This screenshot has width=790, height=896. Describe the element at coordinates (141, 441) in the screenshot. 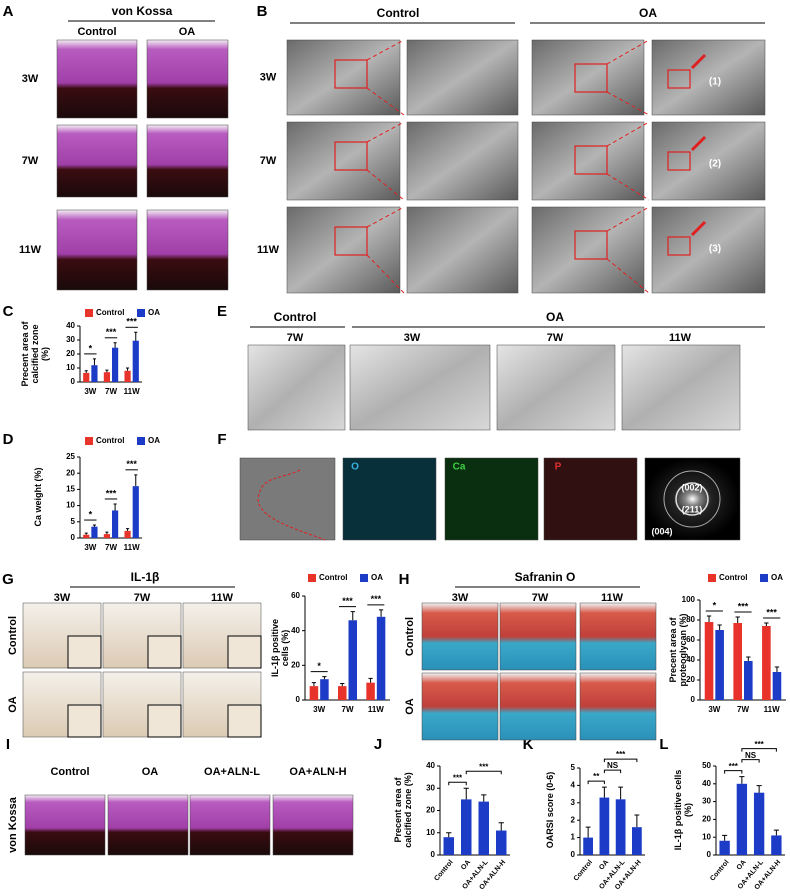

I see `legend-swatch` at that location.